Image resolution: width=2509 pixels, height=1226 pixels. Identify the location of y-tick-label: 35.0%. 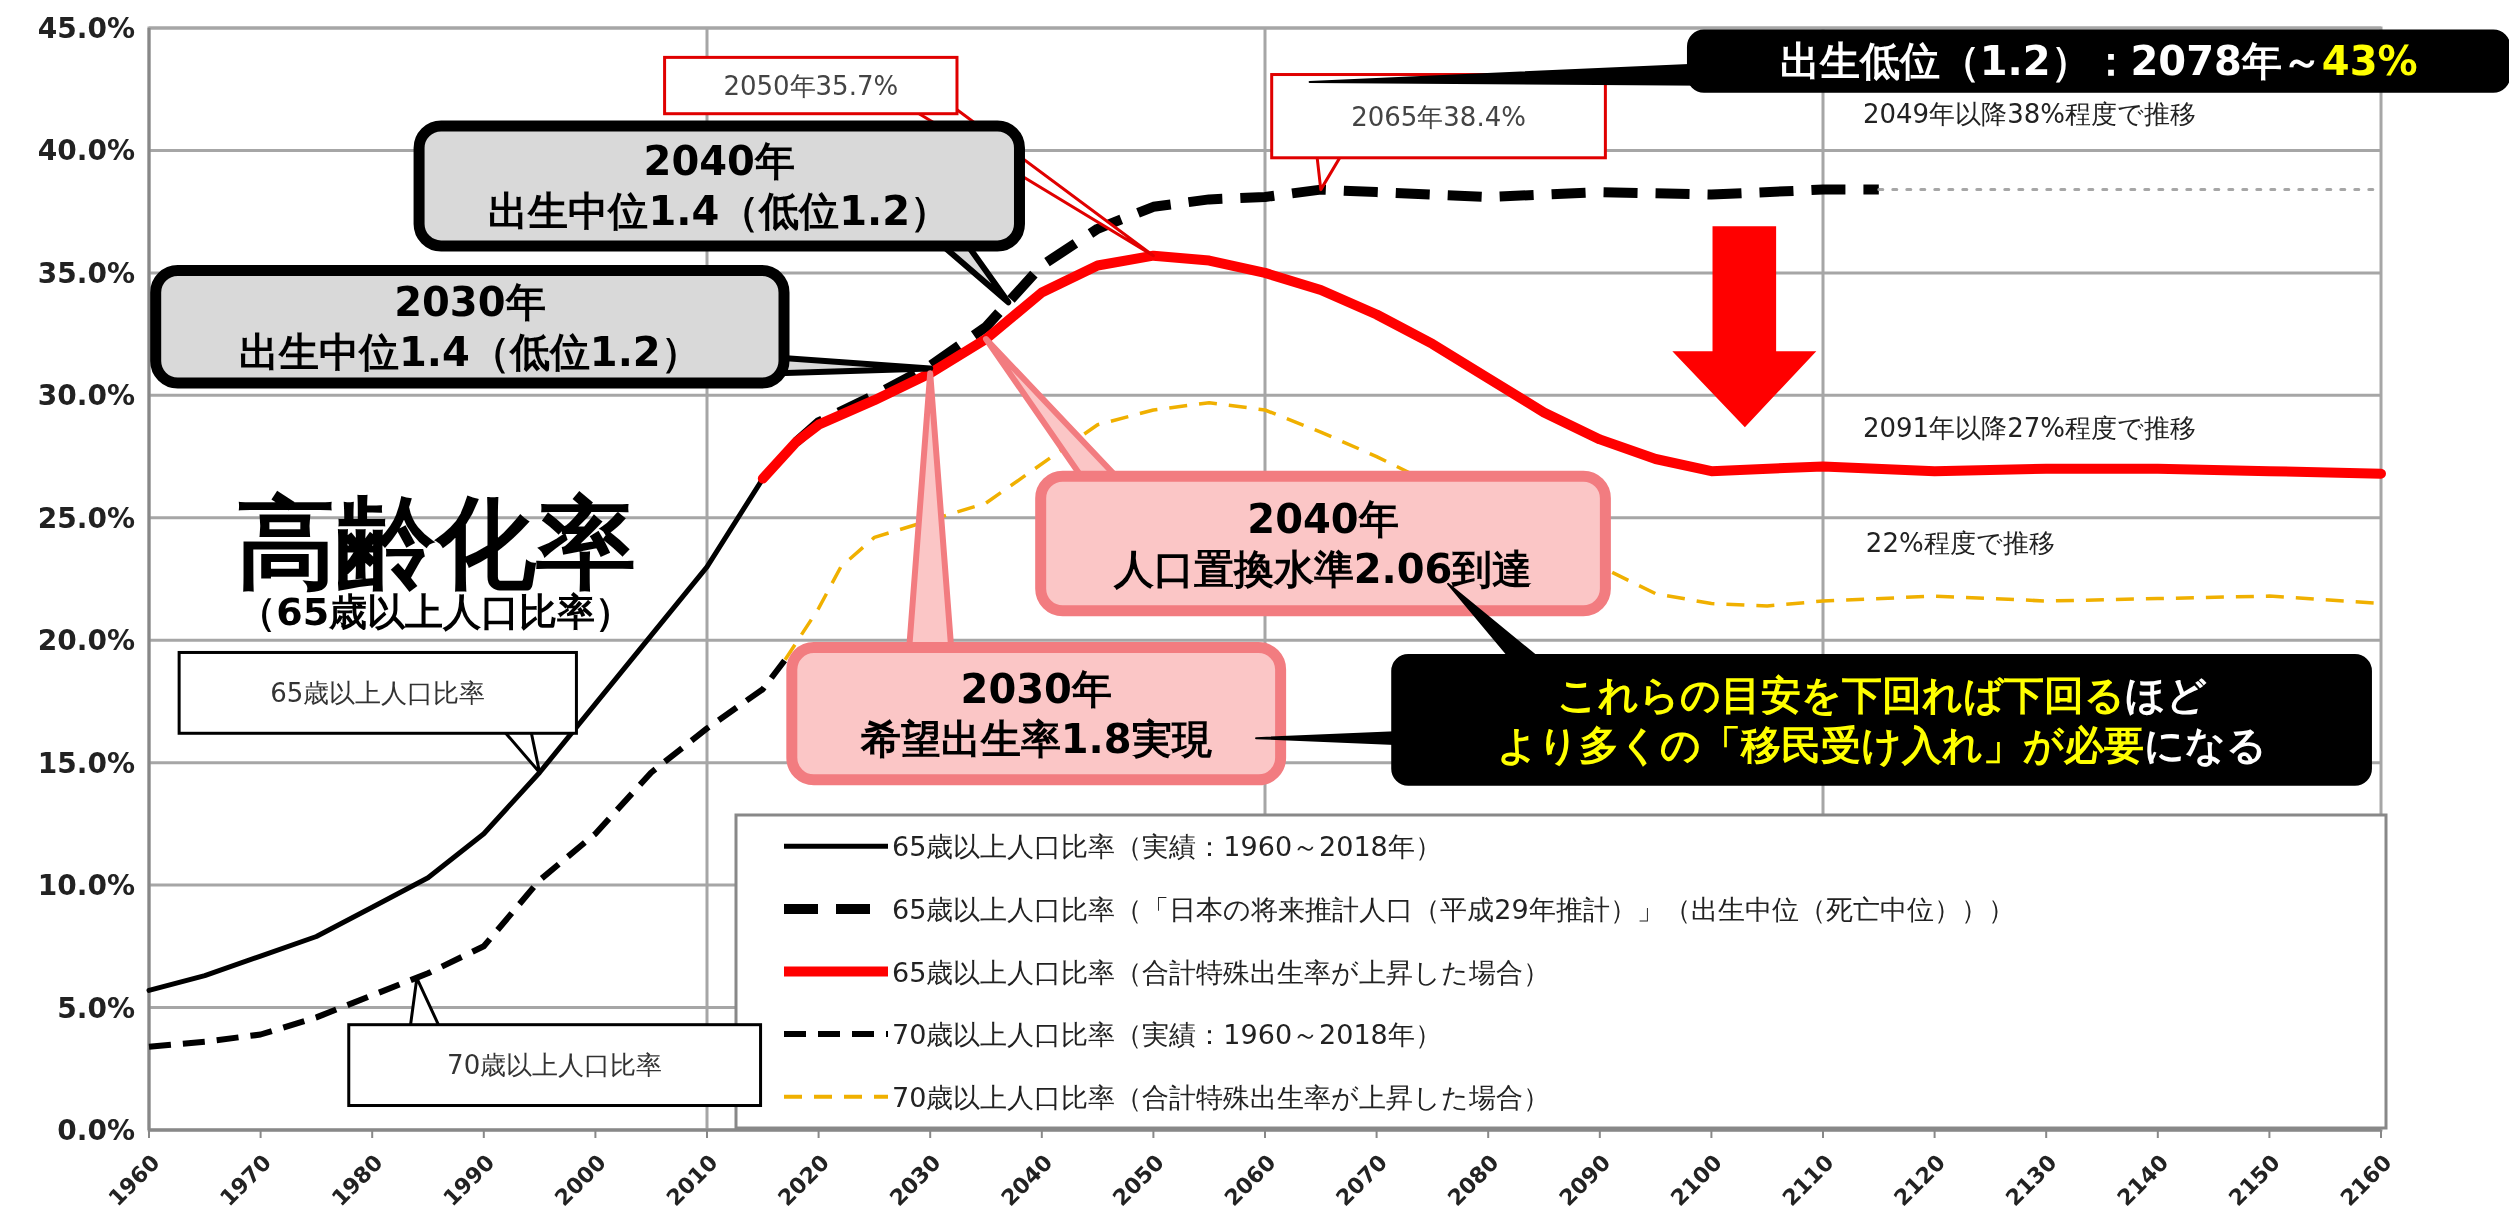
(86, 273).